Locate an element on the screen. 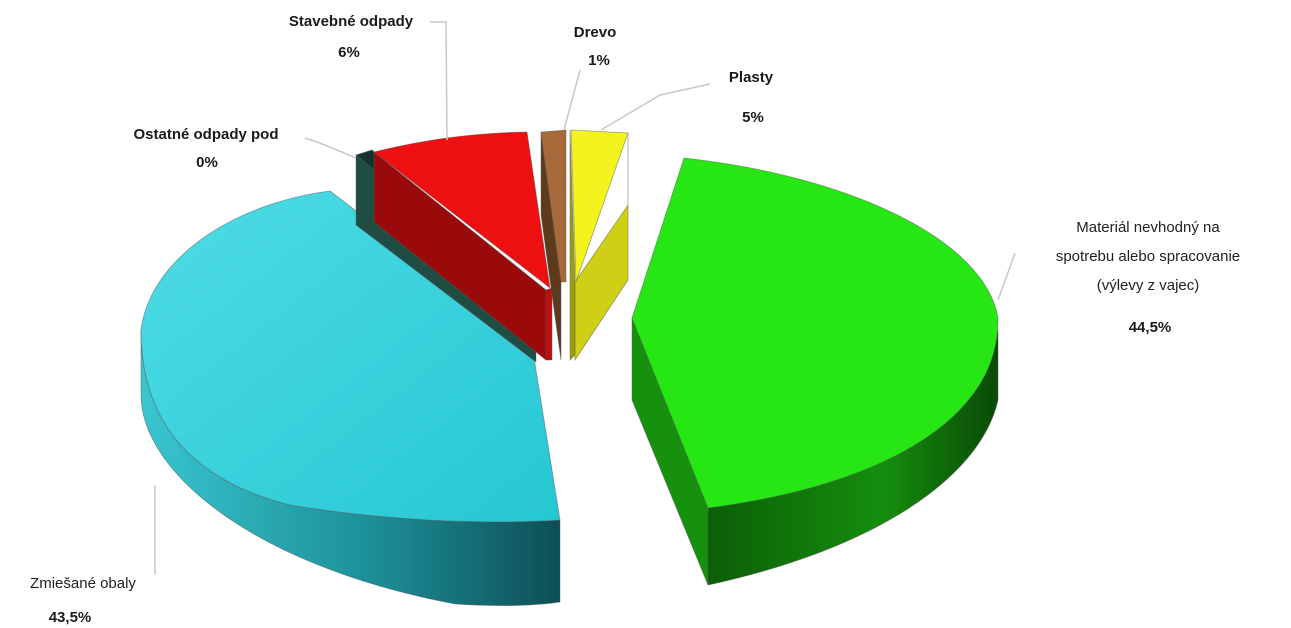  value-ostatne-odpady: 0% is located at coordinates (207, 162).